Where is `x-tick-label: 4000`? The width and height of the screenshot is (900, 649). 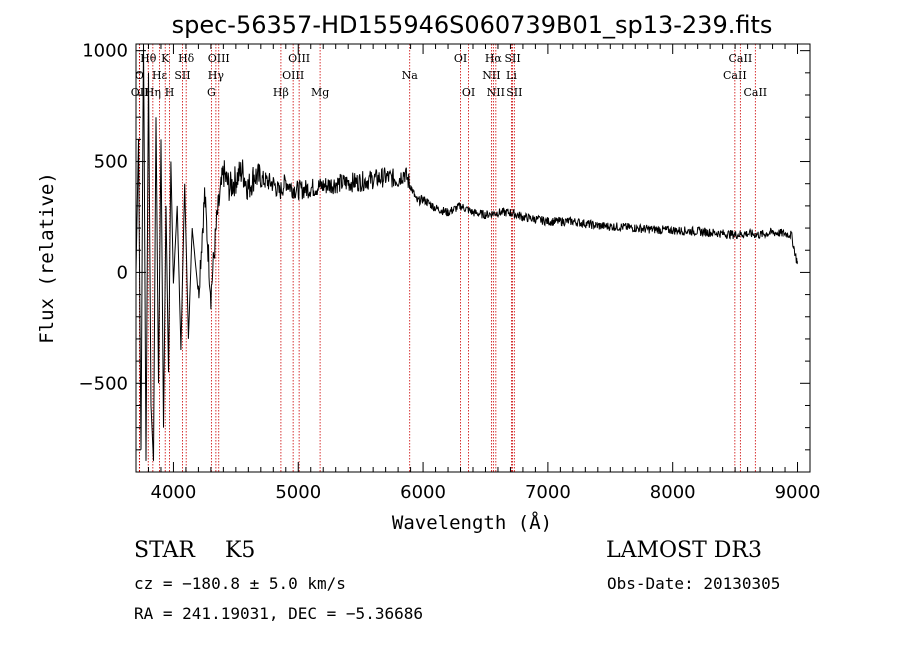 x-tick-label: 4000 is located at coordinates (174, 492).